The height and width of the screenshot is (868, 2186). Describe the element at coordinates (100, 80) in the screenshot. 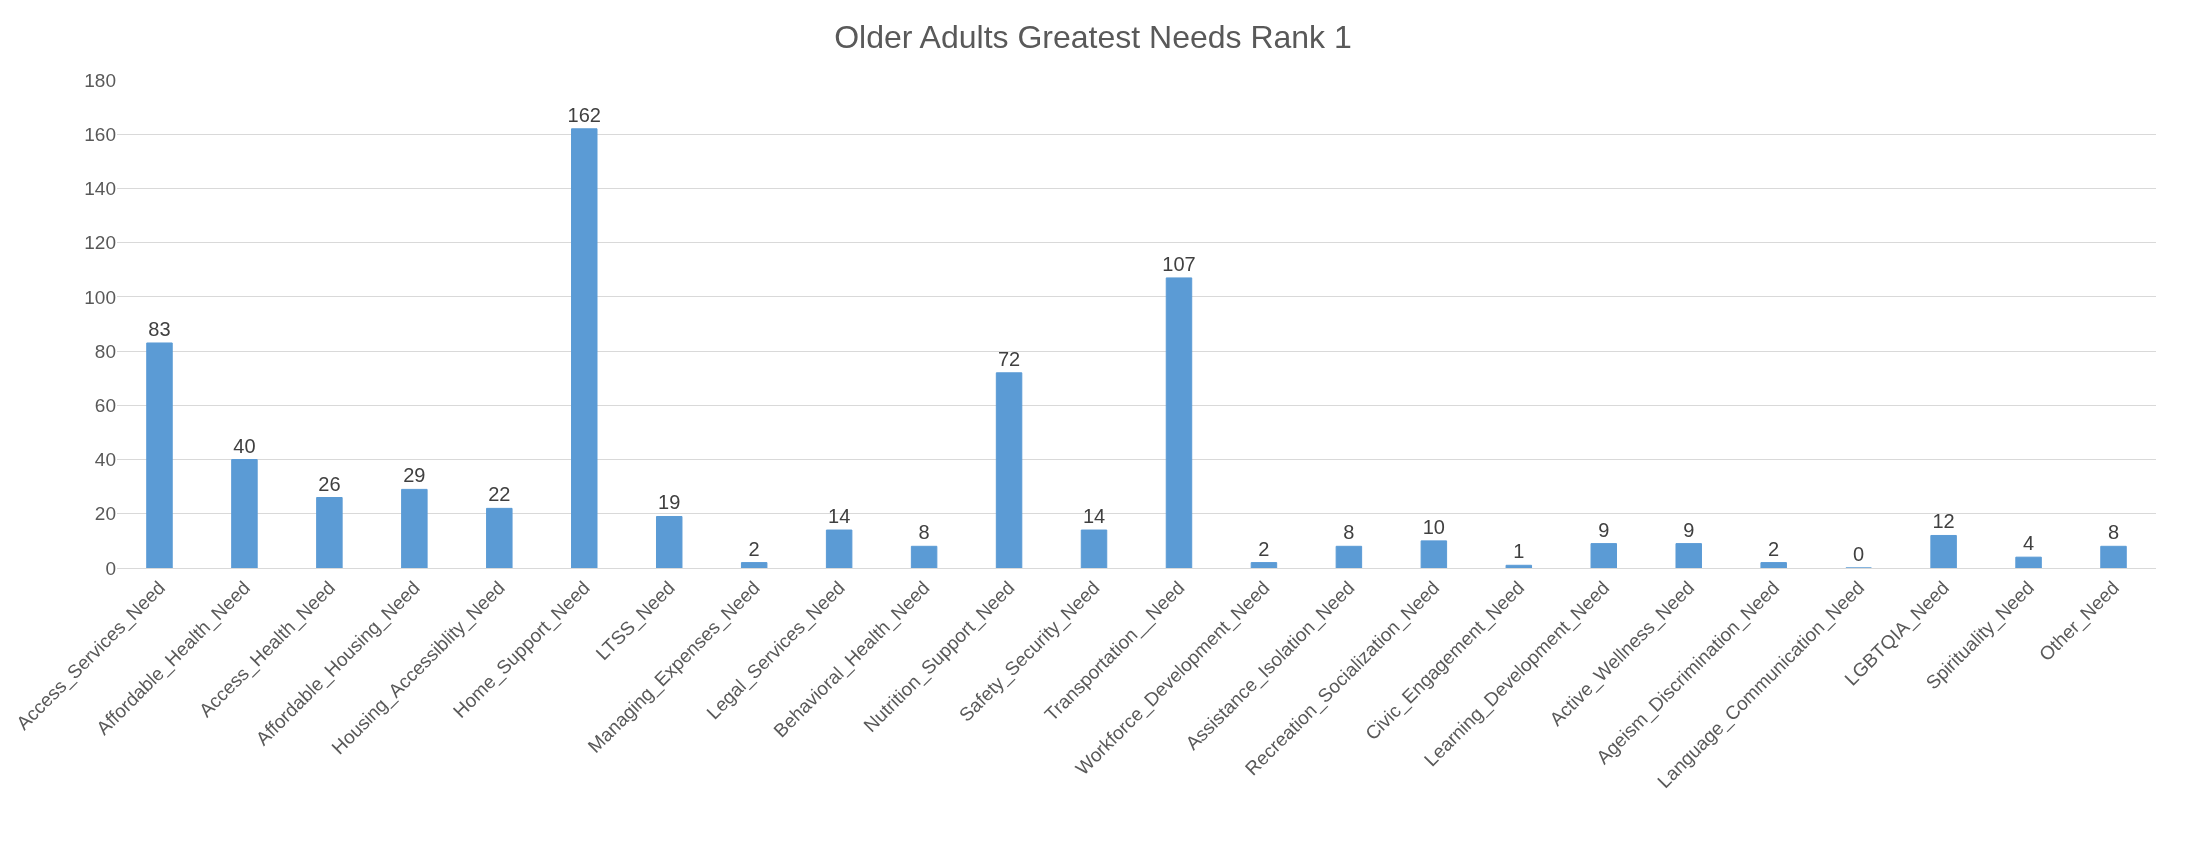

I see `y-tick-label: 180` at that location.